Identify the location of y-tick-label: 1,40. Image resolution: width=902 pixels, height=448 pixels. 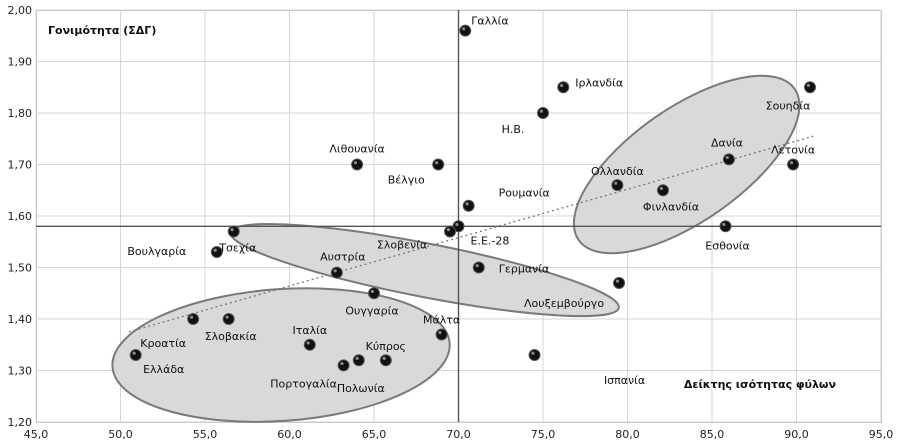
(20, 319).